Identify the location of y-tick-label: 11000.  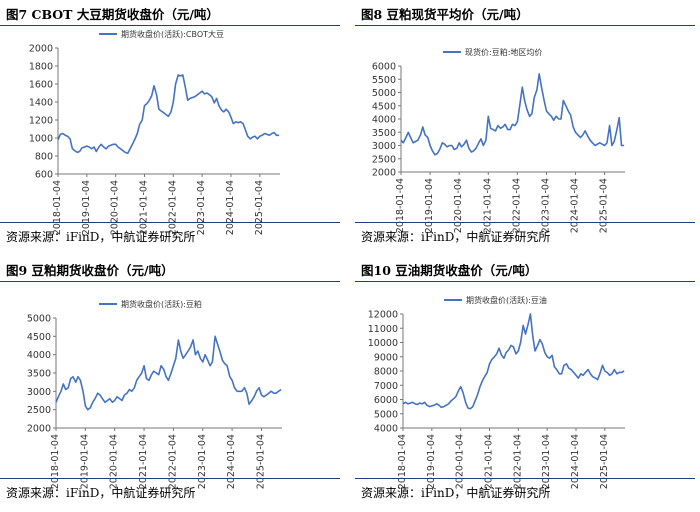
(383, 329).